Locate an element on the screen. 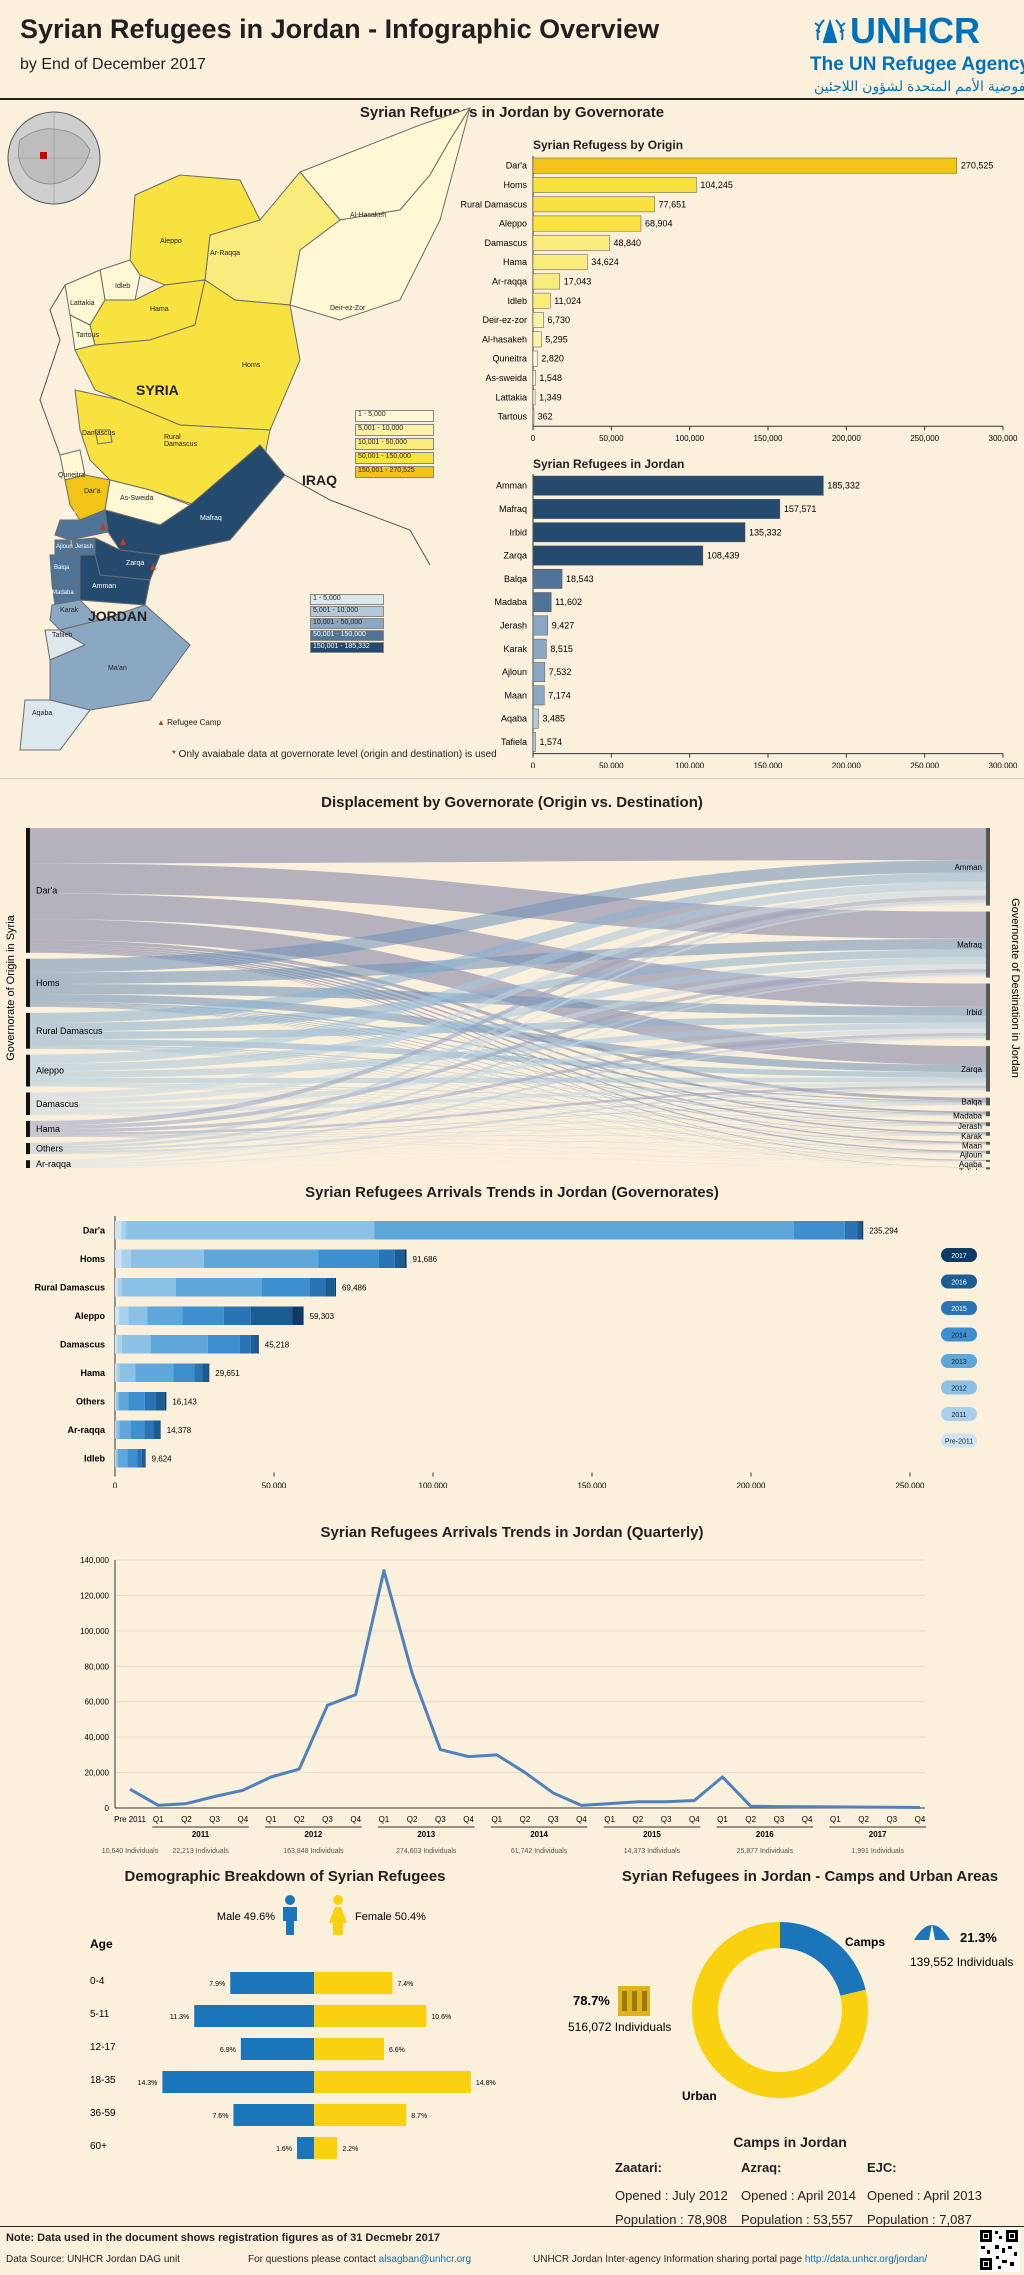  section-divider is located at coordinates (512, 778).